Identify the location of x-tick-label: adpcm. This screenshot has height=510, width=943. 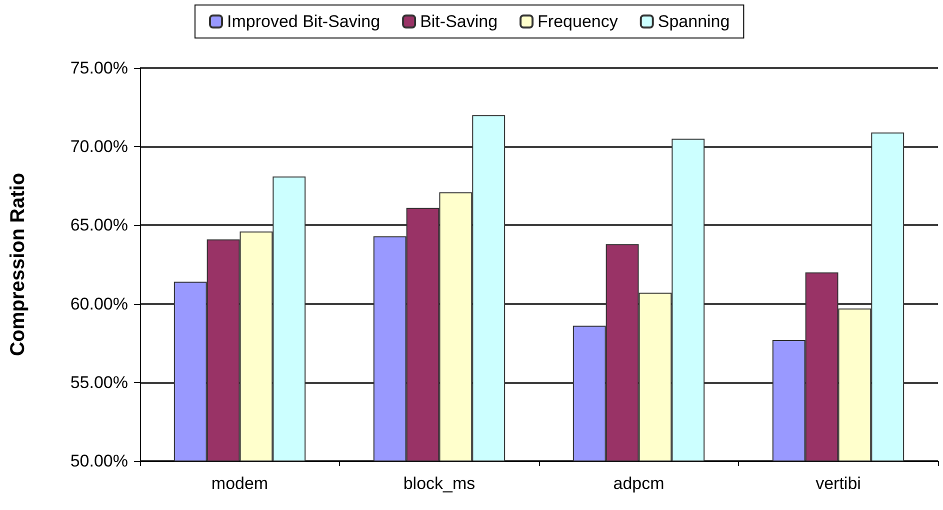
(638, 483).